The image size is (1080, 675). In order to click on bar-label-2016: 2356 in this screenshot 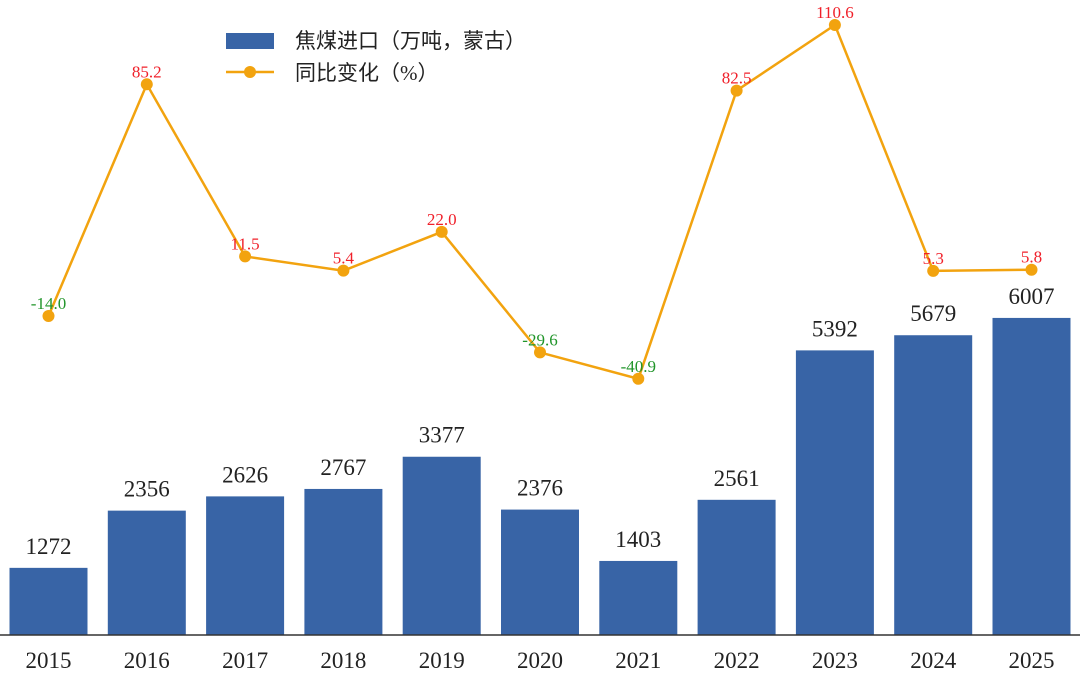, I will do `click(147, 489)`.